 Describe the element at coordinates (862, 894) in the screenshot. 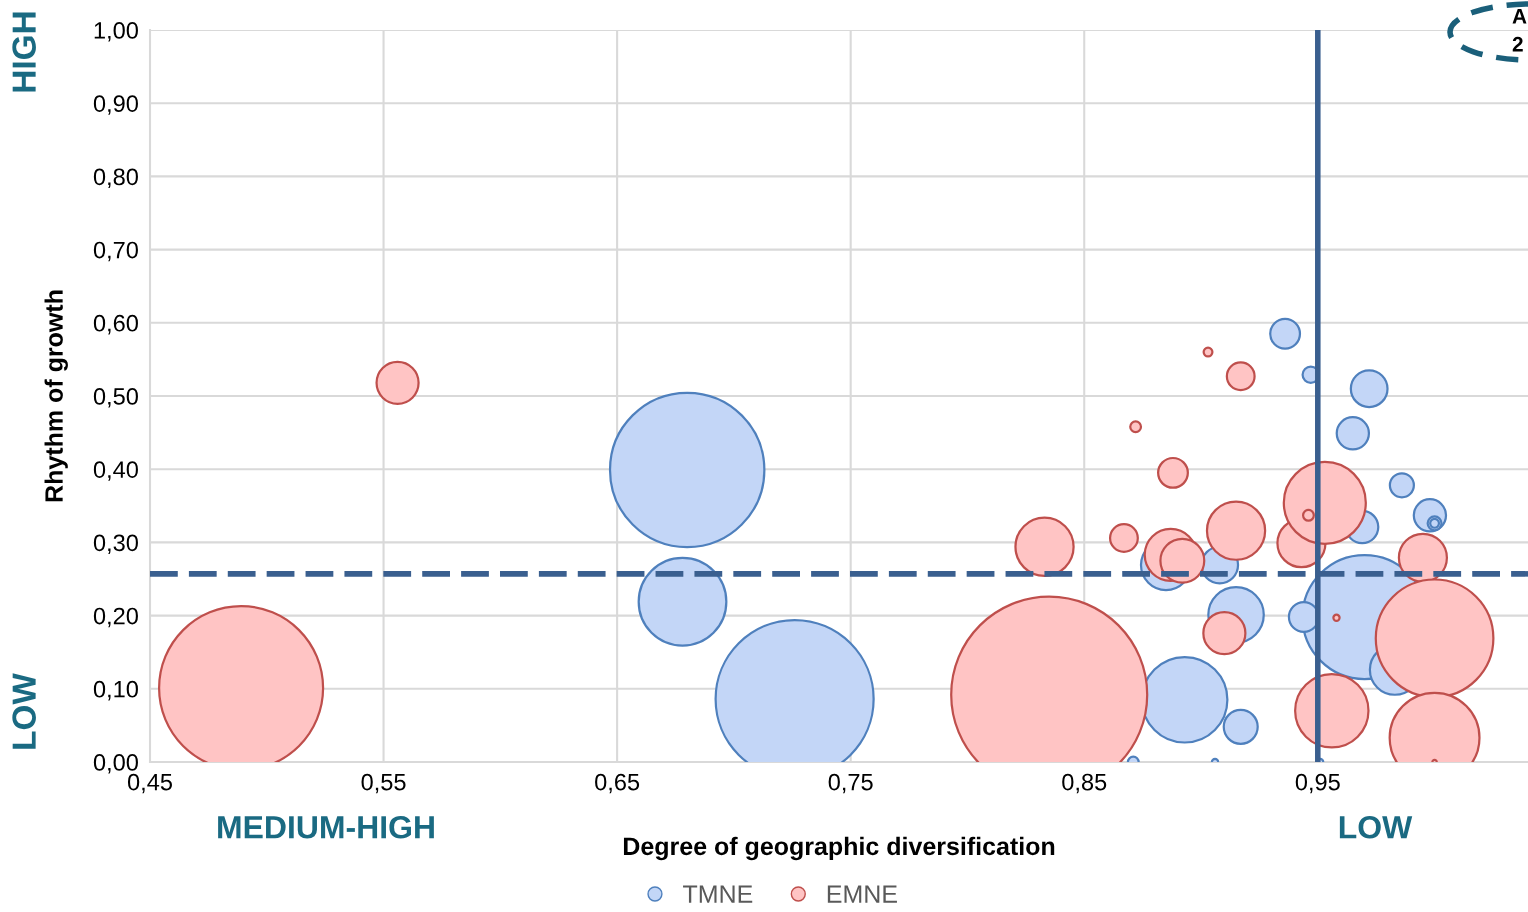

I see `legend-label: EMNE` at that location.